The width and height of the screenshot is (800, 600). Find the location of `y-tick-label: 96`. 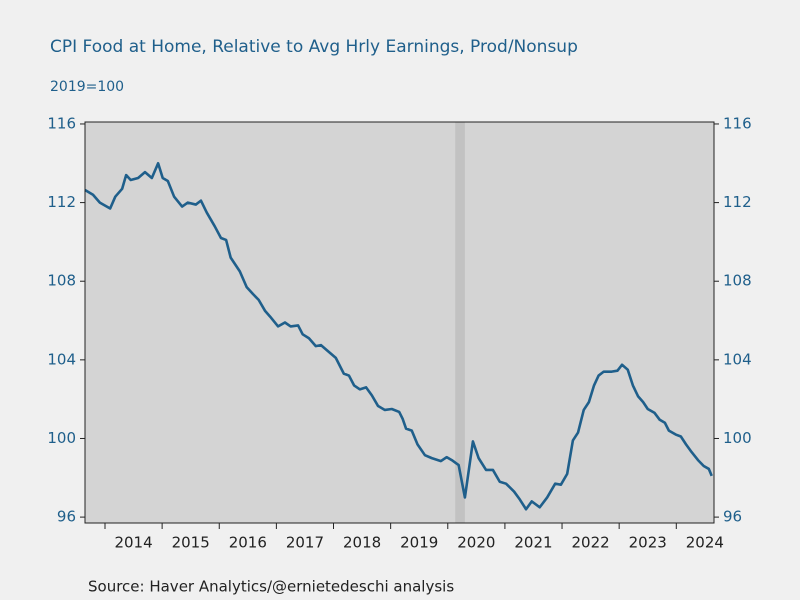

y-tick-label: 96 is located at coordinates (66, 517).